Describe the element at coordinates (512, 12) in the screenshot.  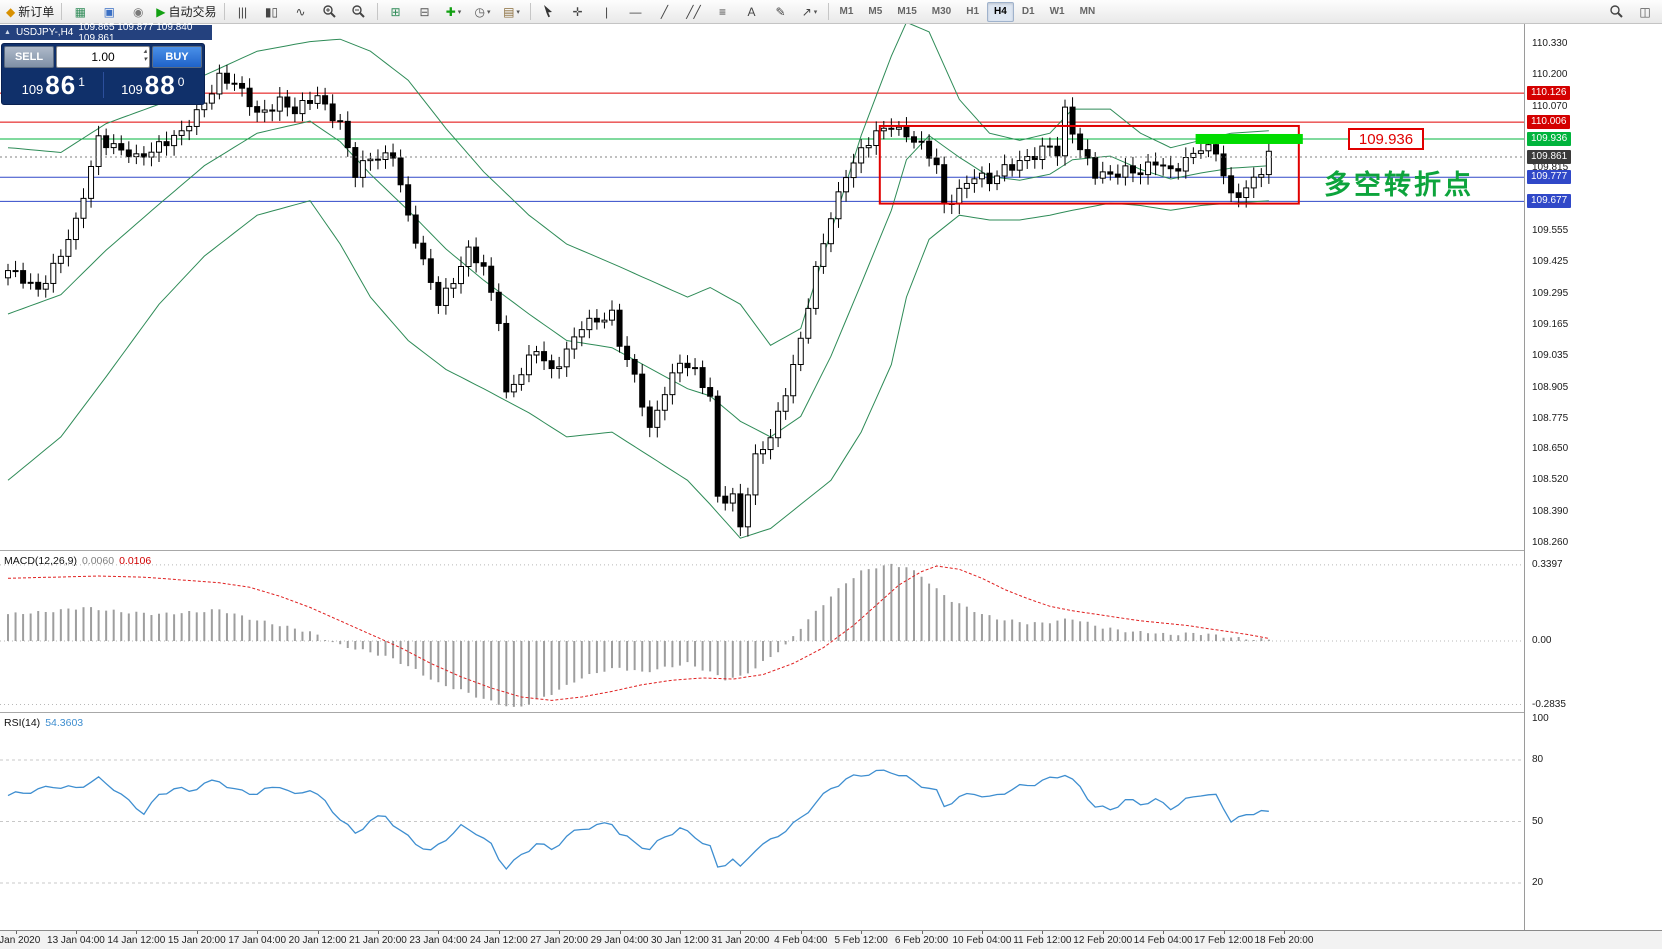
I see `templates-button: ▤ ▾` at that location.